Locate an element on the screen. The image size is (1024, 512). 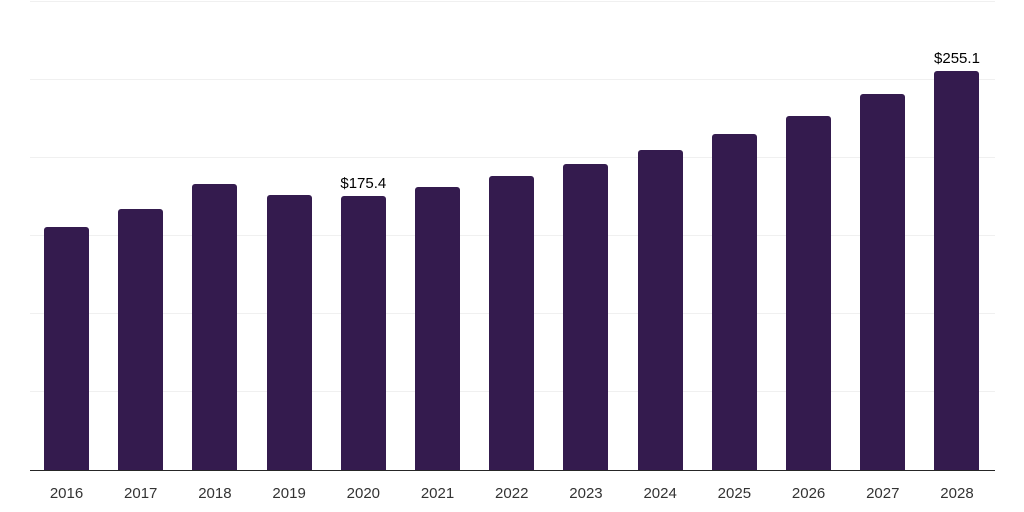
bar-2016 is located at coordinates (66, 348).